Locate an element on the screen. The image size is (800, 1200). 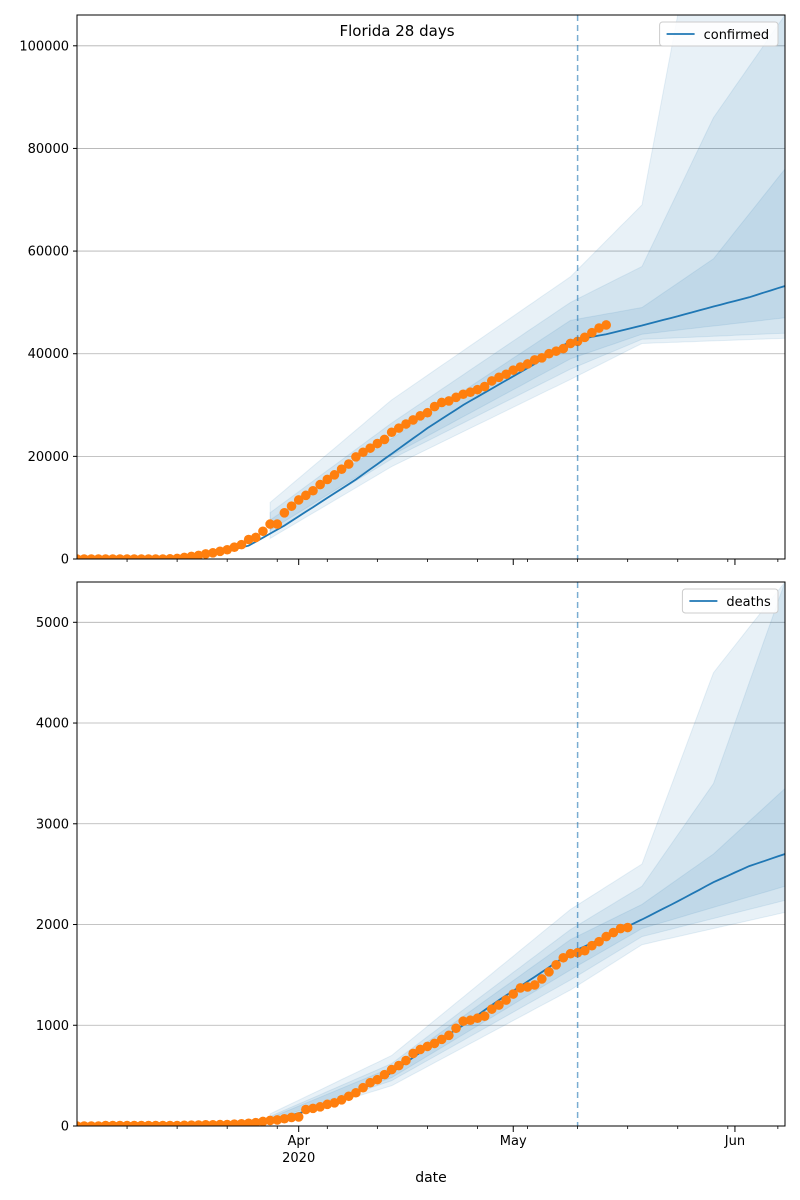
chart-title: Florida 28 days is located at coordinates (396, 31).